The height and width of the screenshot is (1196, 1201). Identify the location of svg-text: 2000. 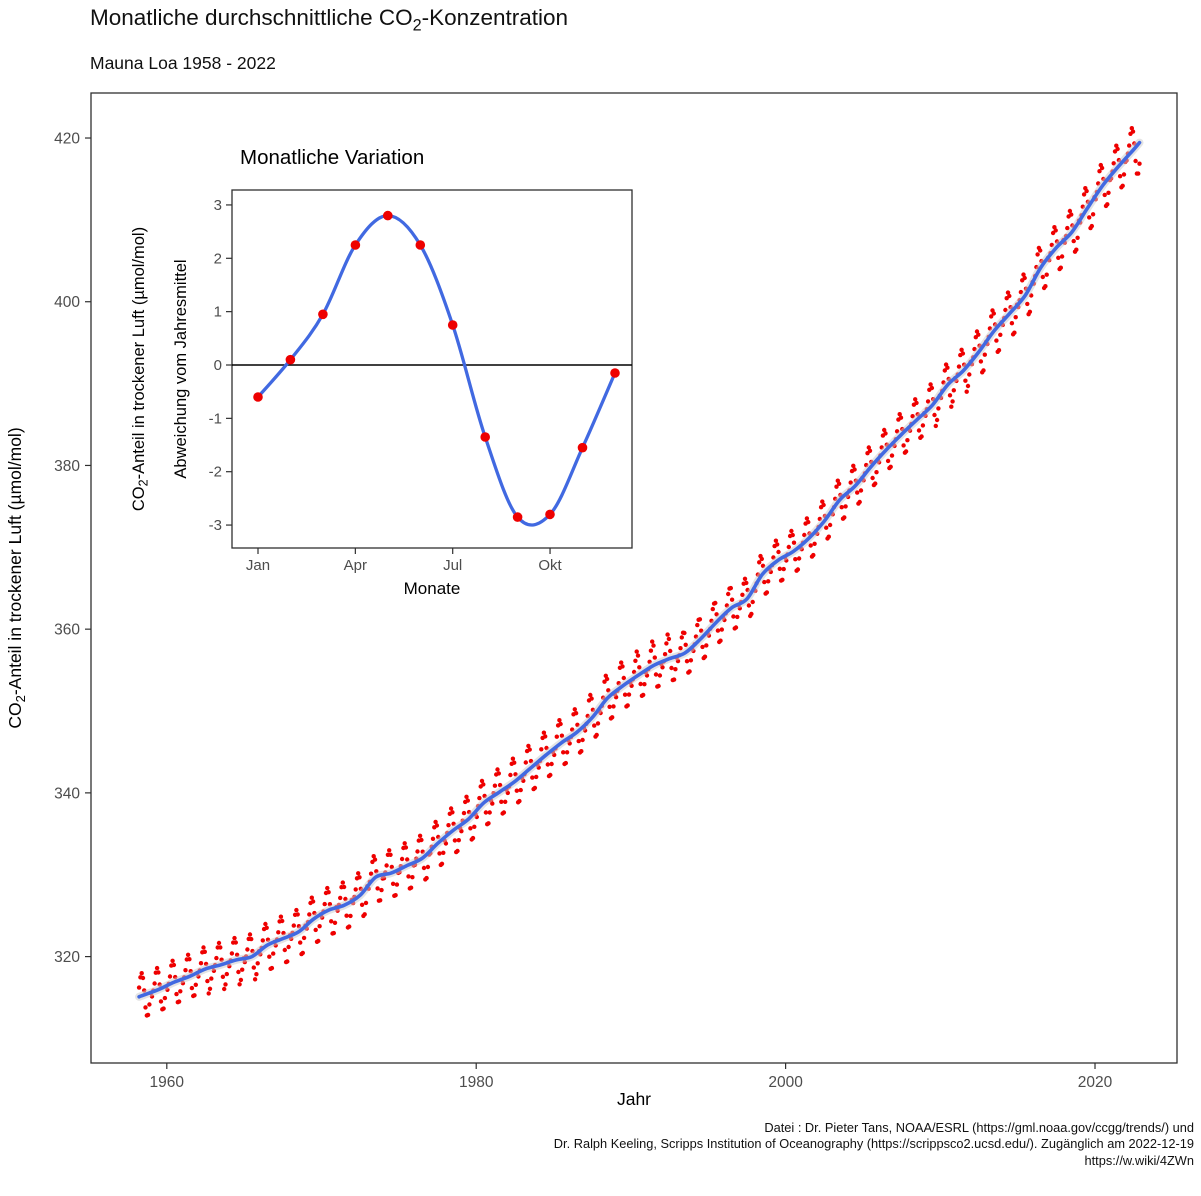
(785, 1082).